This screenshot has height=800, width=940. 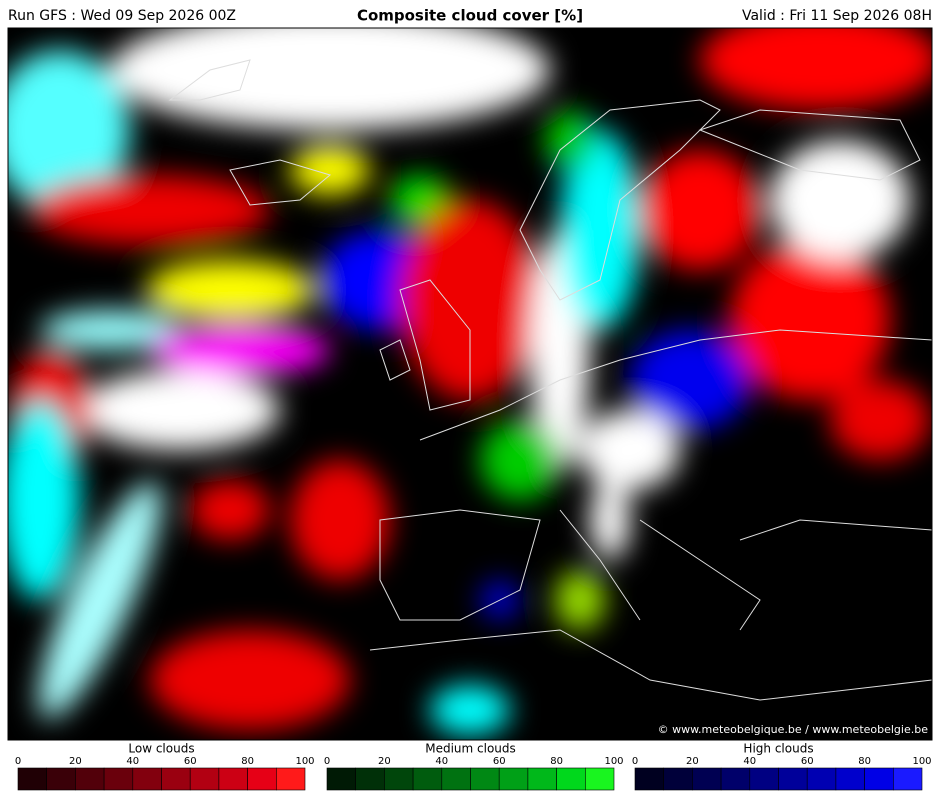 I want to click on legend-title: High clouds, so click(x=778, y=749).